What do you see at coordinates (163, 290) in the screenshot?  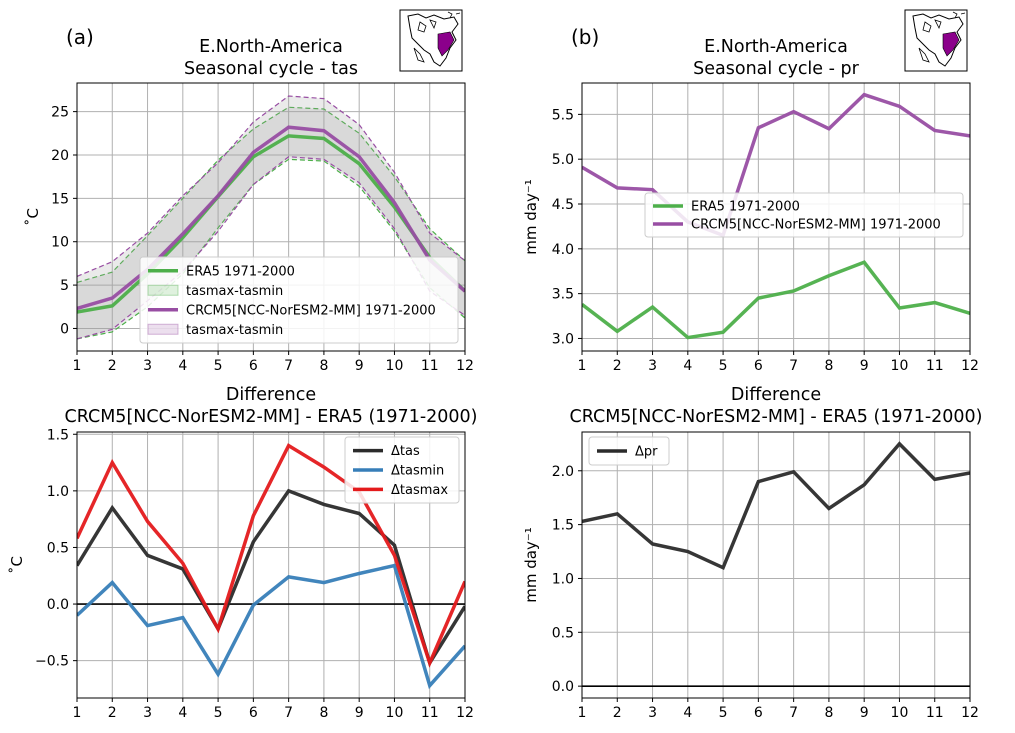 I see `legend-swatch-band-era5` at bounding box center [163, 290].